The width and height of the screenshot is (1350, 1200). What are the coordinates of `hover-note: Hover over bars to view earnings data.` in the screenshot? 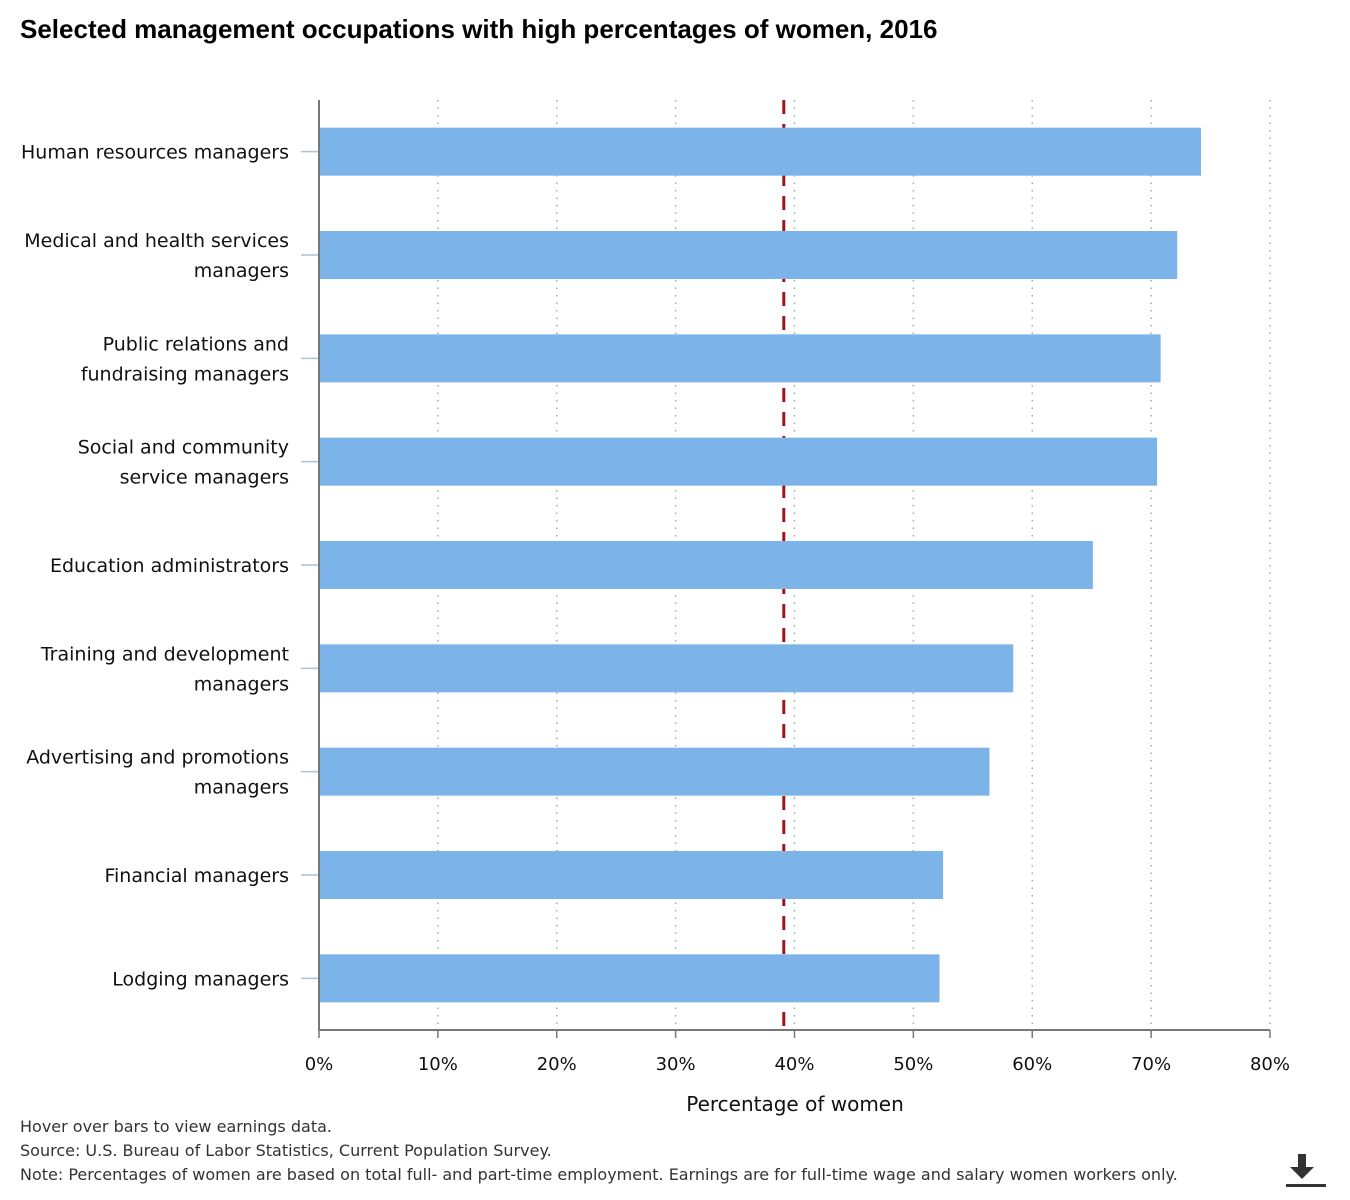 It's located at (176, 1126).